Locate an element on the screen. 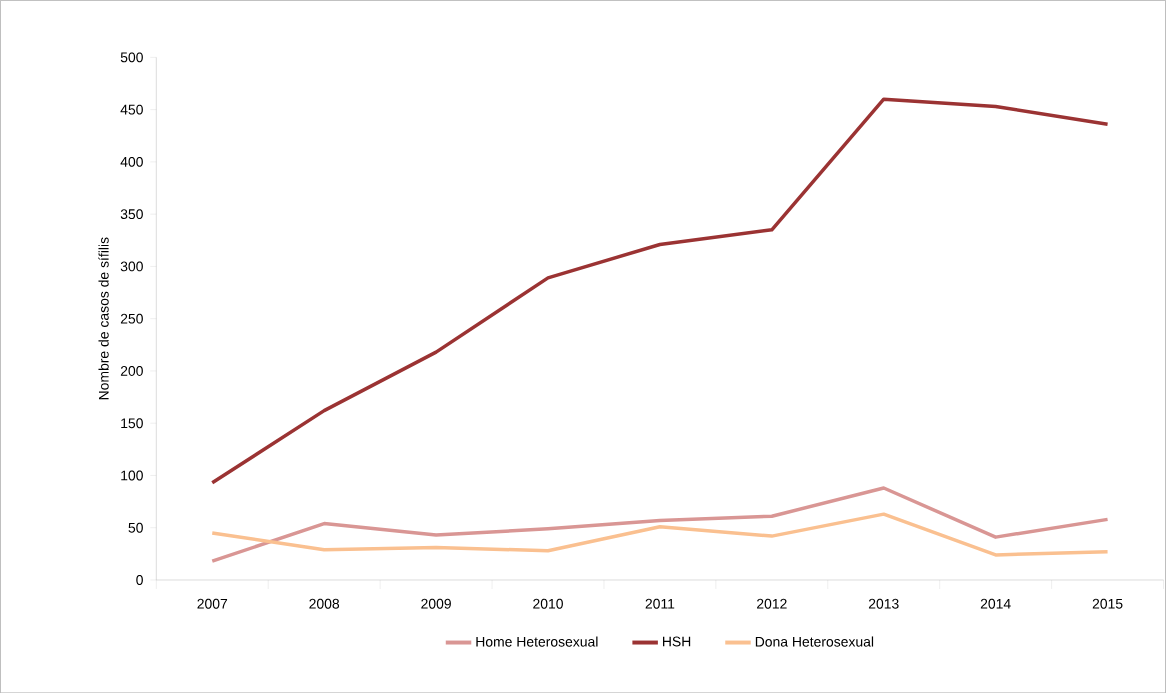 The height and width of the screenshot is (693, 1166). legend-label: Dona Heterosexual is located at coordinates (814, 641).